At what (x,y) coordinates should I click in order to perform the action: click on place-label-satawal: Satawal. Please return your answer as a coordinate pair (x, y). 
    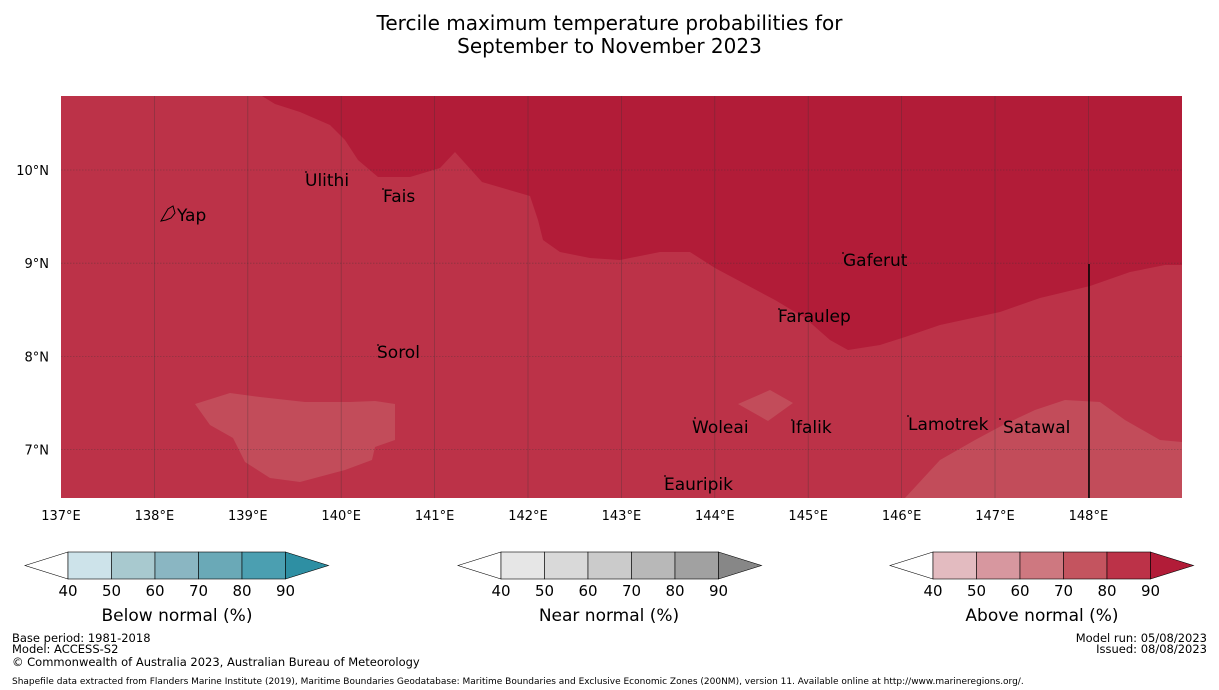
    Looking at the image, I should click on (1036, 428).